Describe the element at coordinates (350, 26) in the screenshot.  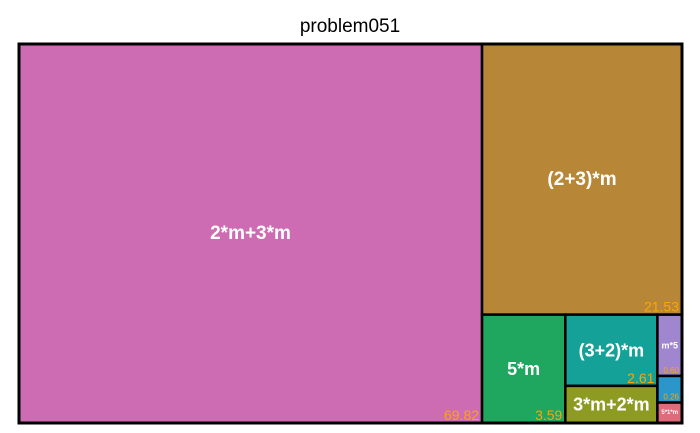
I see `chart-title: problem051` at that location.